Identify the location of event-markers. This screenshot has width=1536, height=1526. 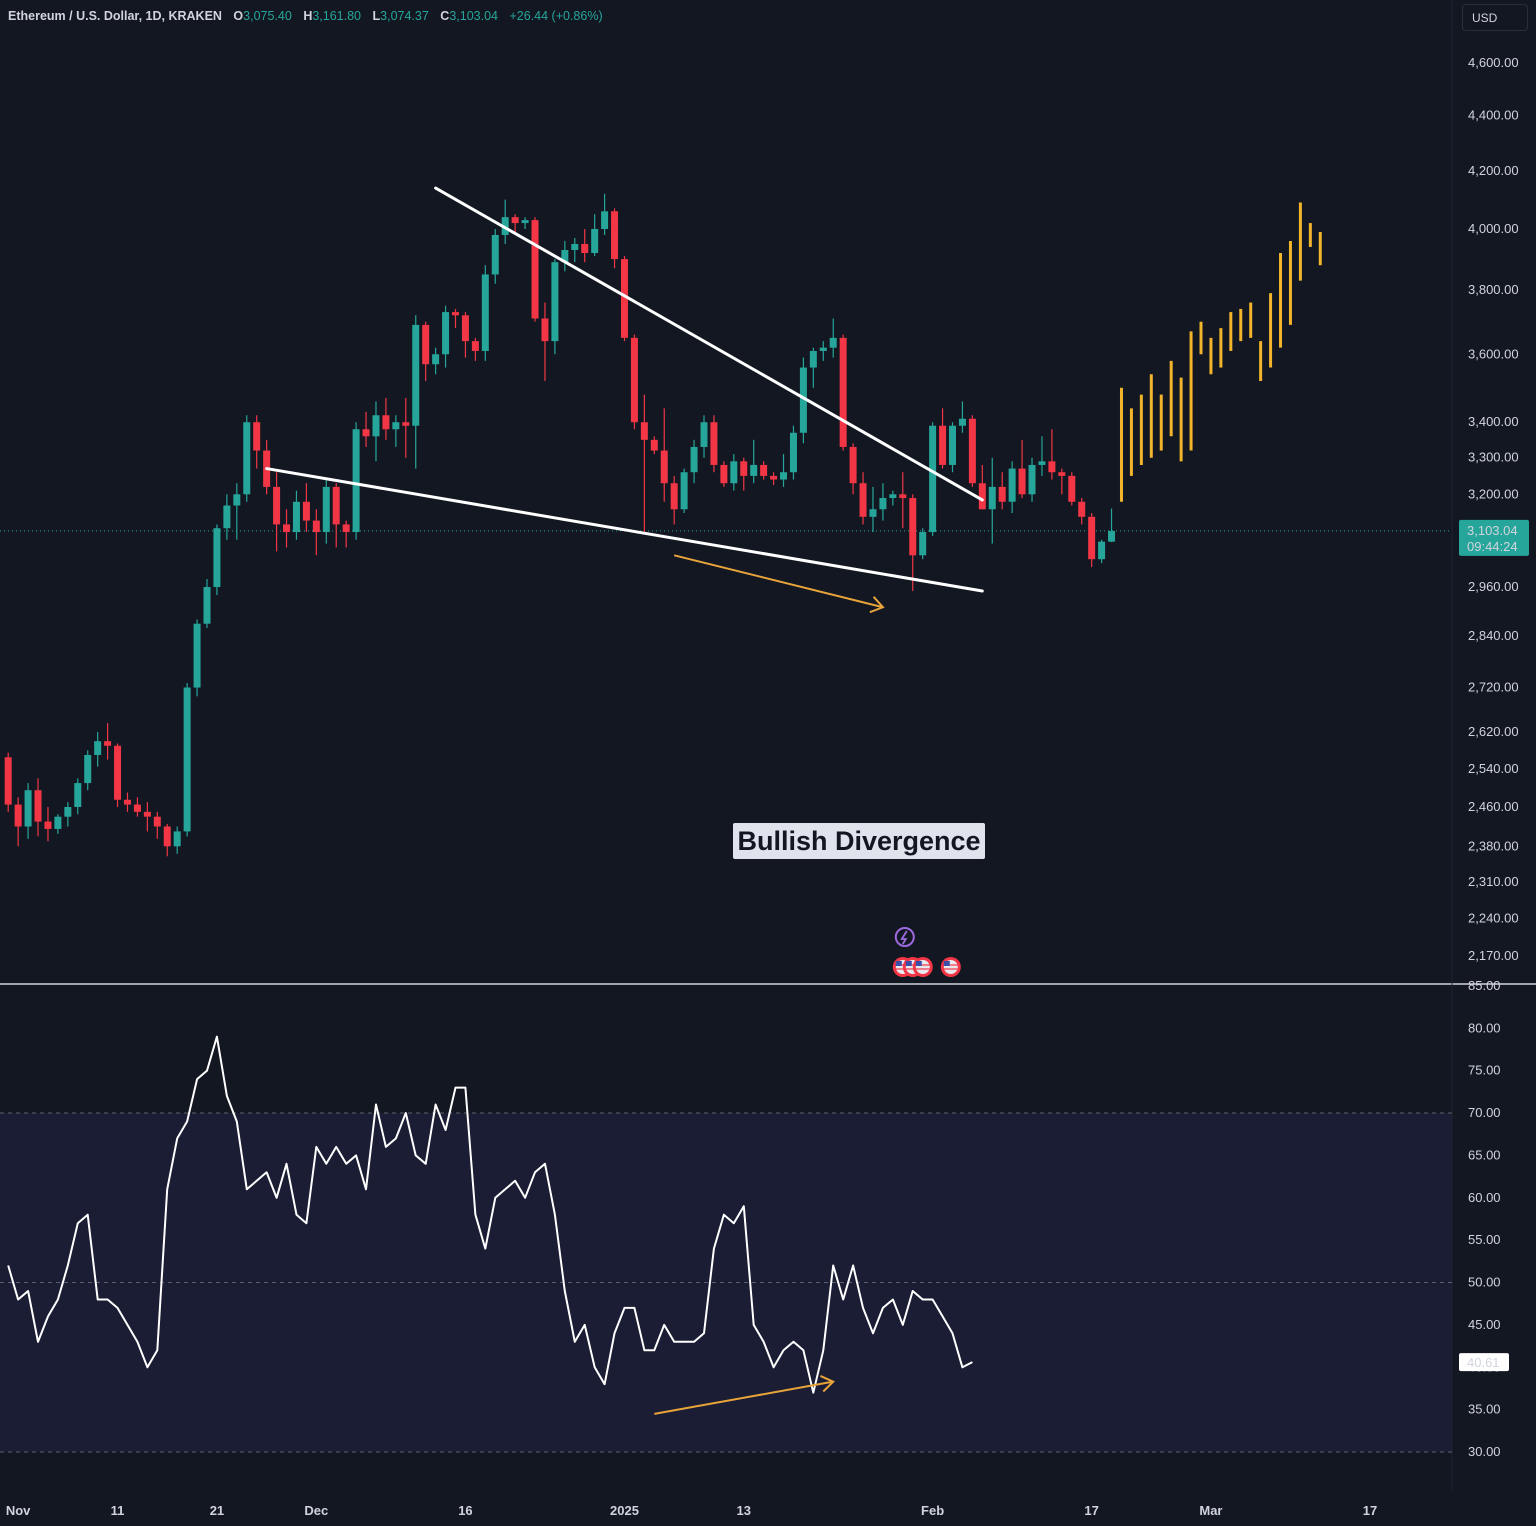
(926, 952).